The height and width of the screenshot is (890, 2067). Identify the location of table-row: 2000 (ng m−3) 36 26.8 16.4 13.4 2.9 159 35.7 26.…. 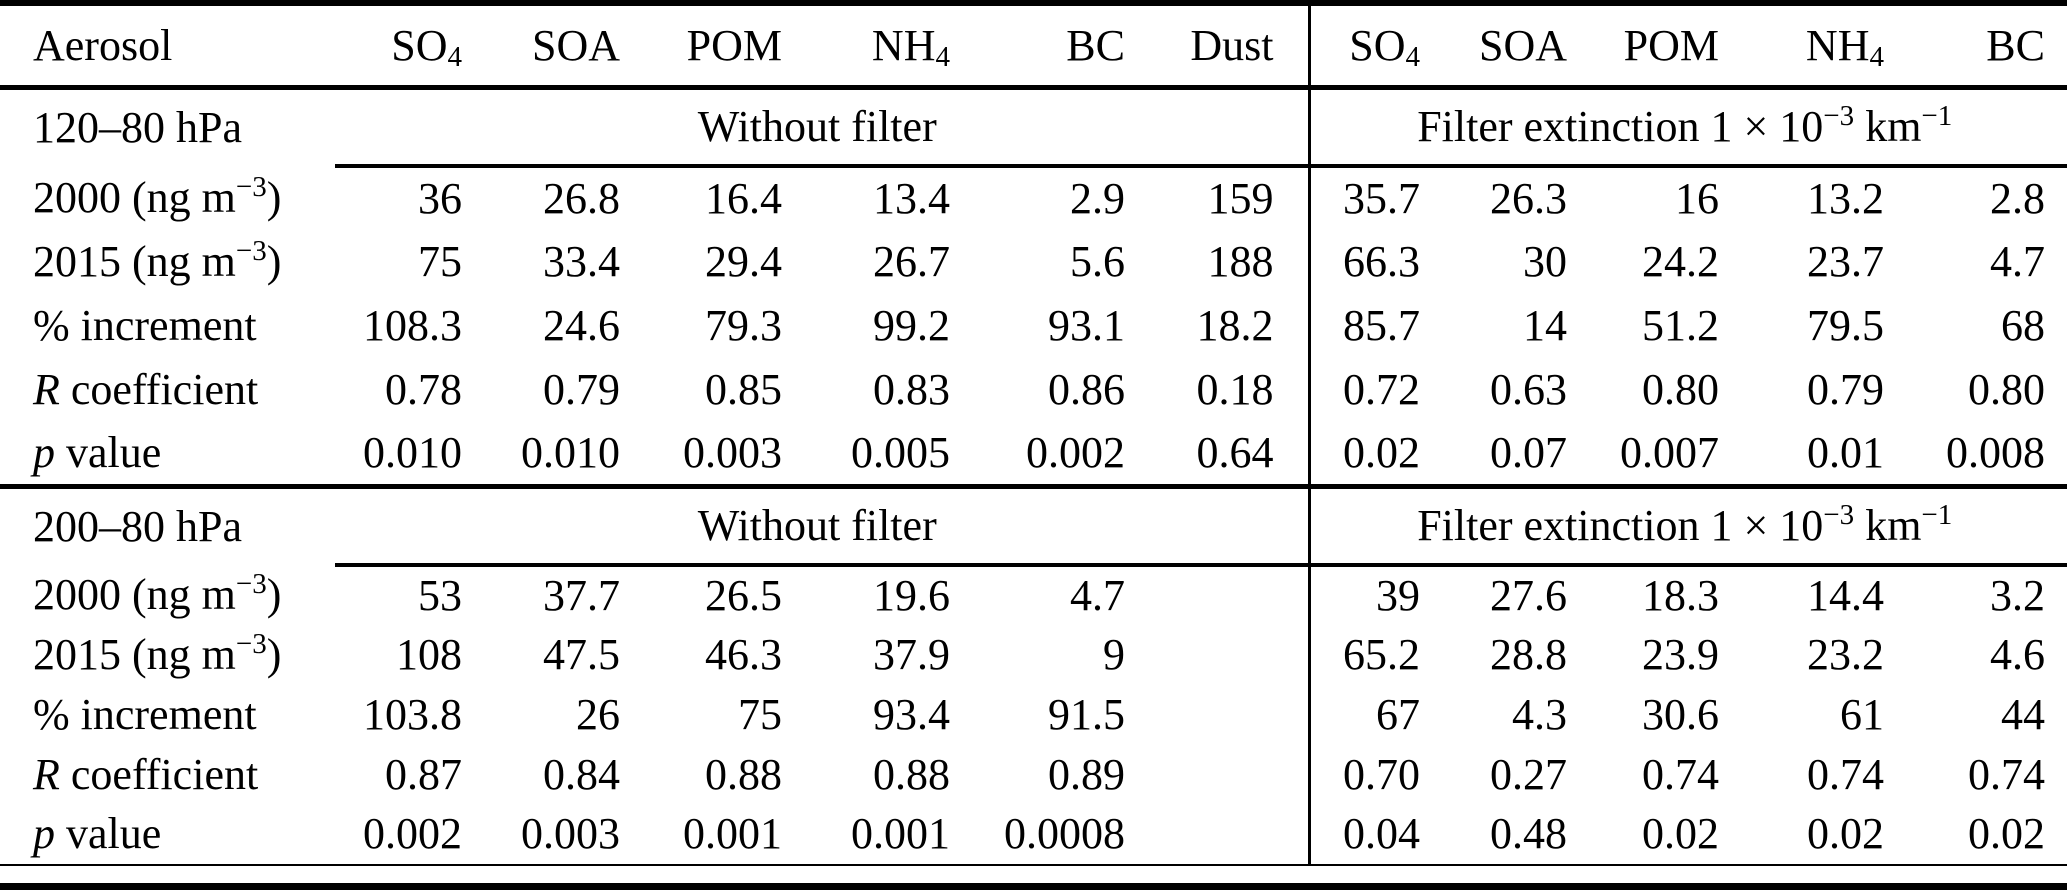
(1033, 198).